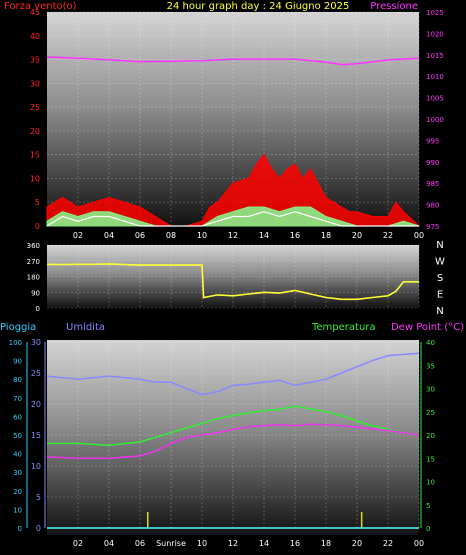 This screenshot has height=555, width=466. Describe the element at coordinates (35, 178) in the screenshot. I see `wind-y-tick-label: 10` at that location.